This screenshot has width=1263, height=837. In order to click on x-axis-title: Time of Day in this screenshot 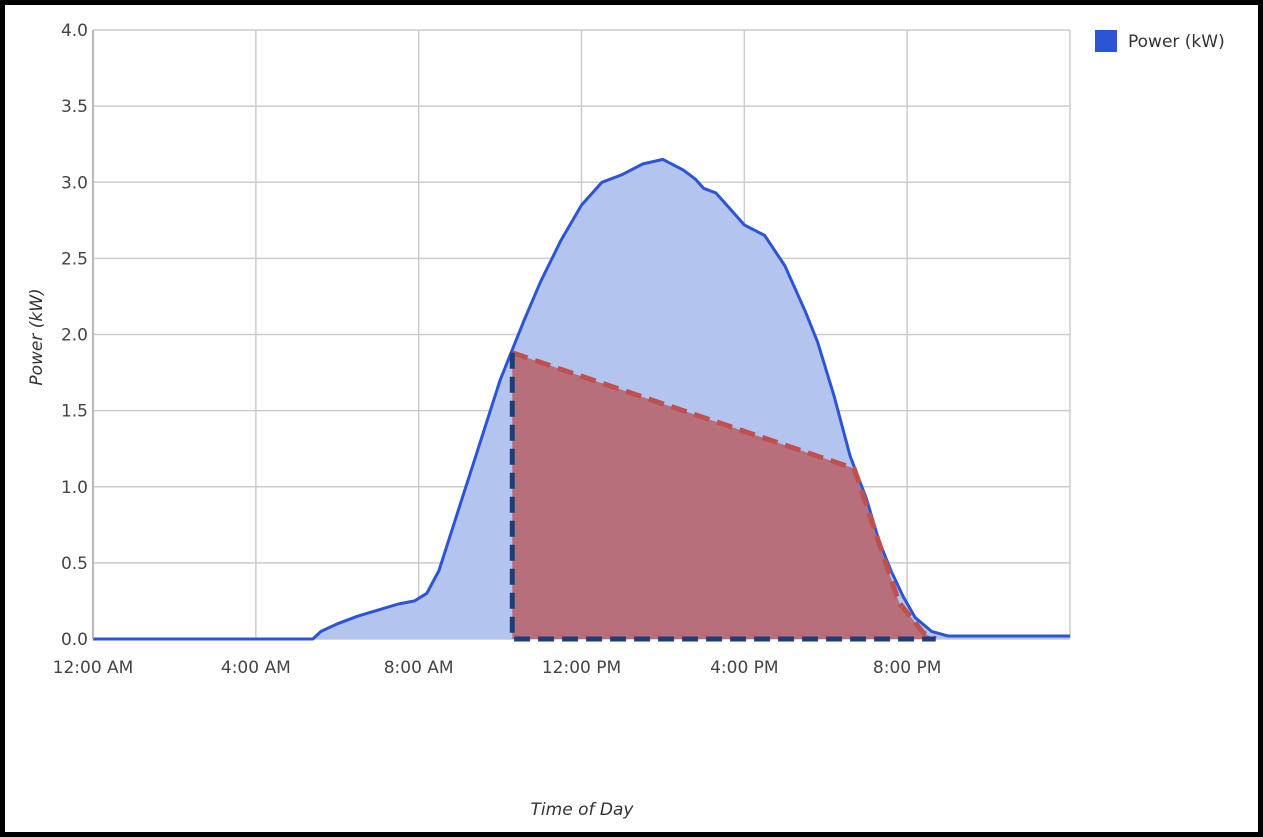, I will do `click(583, 810)`.